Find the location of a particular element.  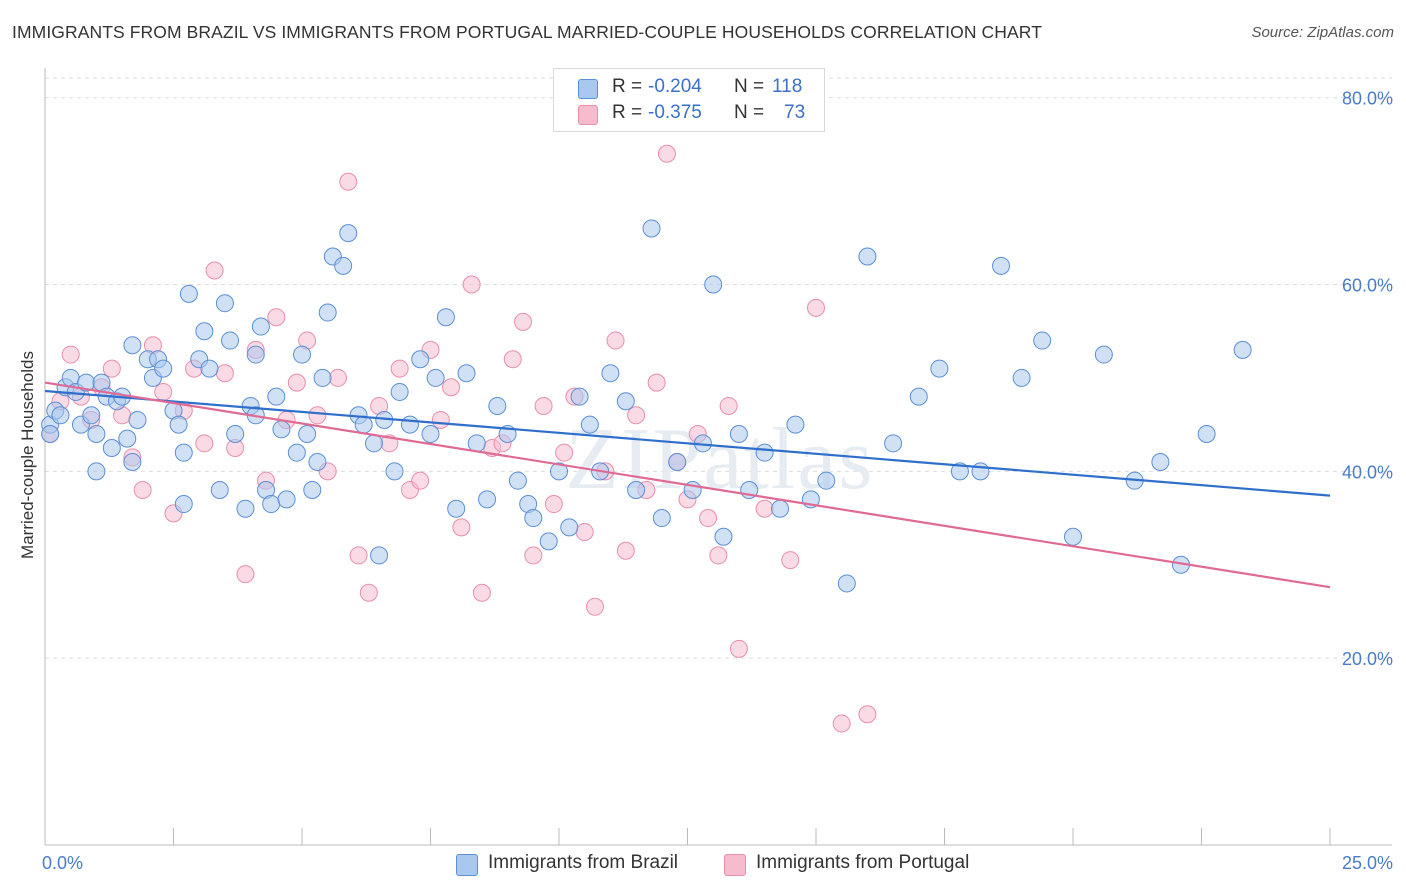

watermark: ZIPatlas is located at coordinates (719, 459).